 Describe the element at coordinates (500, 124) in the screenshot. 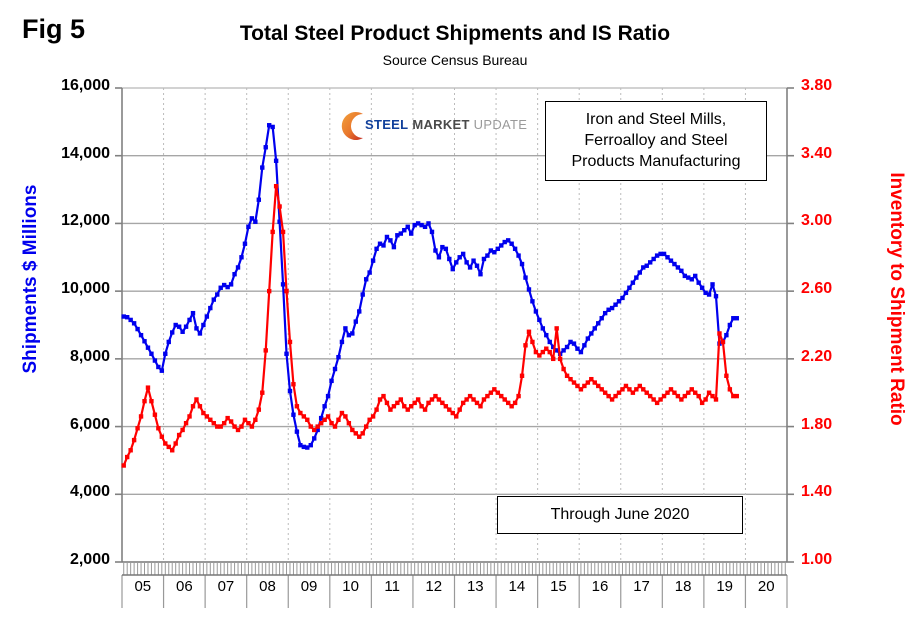

I see `logo-word-update: UPDATE` at that location.